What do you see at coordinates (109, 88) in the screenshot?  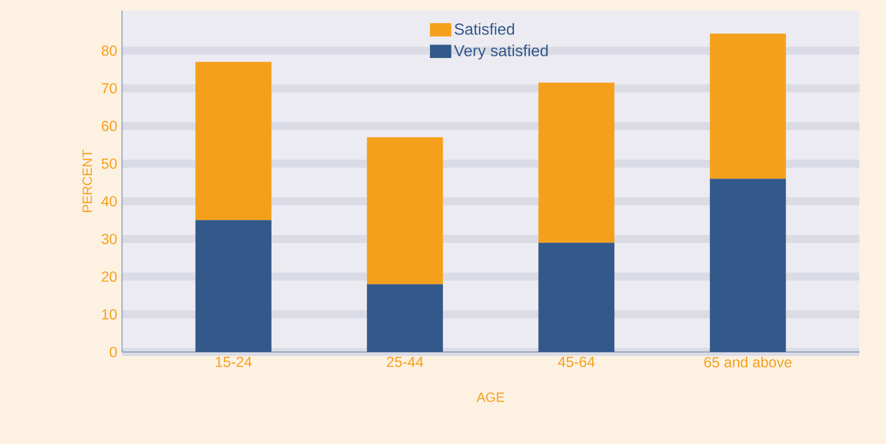 I see `y-tick-label: 70` at bounding box center [109, 88].